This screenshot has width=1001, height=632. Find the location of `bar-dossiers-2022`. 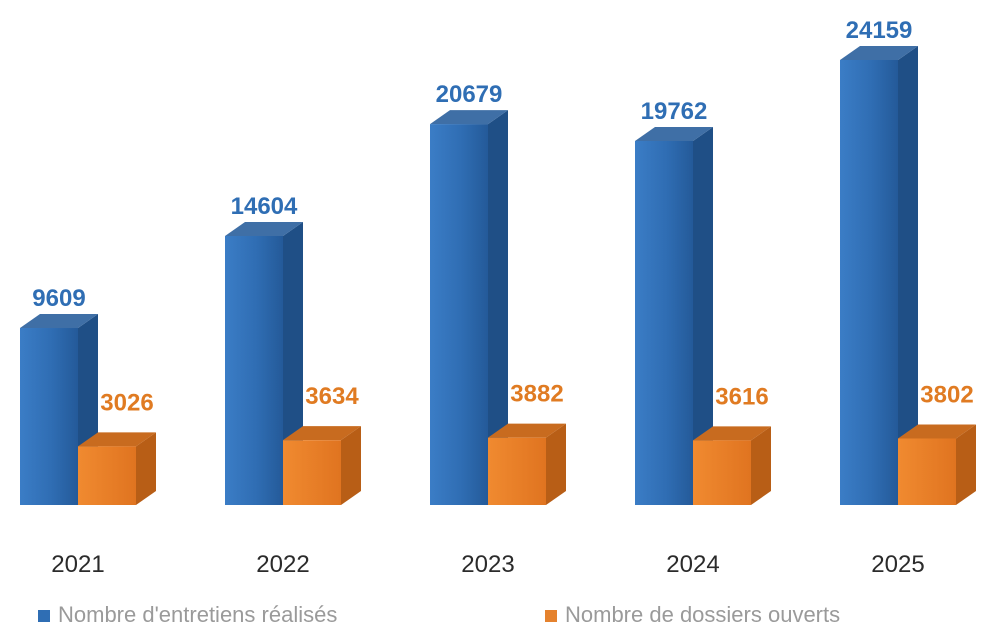

bar-dossiers-2022 is located at coordinates (322, 465).